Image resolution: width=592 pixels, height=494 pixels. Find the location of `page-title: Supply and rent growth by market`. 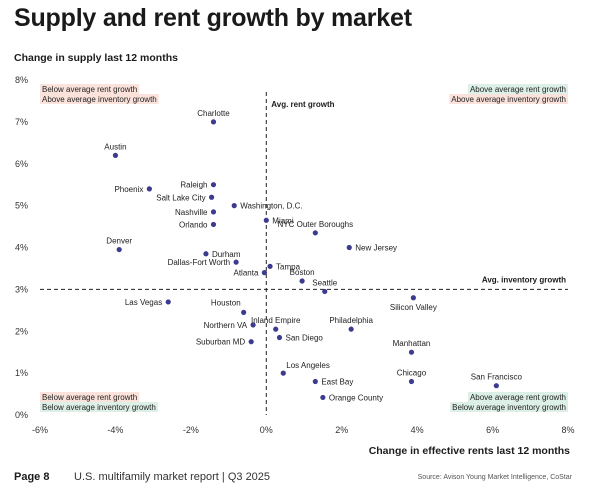

page-title: Supply and rent growth by market is located at coordinates (213, 18).